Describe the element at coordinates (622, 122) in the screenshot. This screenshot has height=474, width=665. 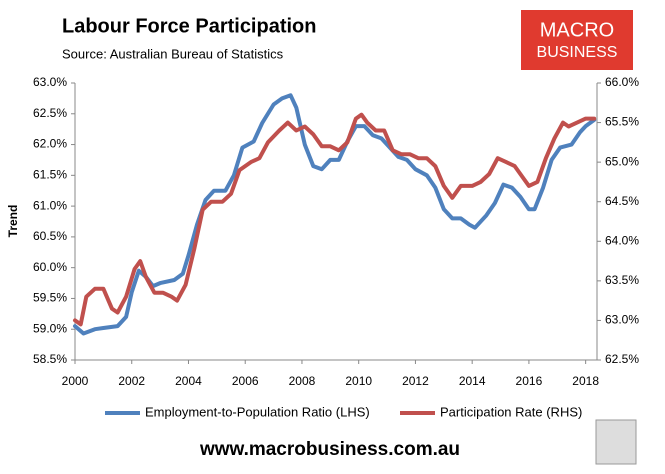
I see `y2-tick-label: 65.5%` at that location.